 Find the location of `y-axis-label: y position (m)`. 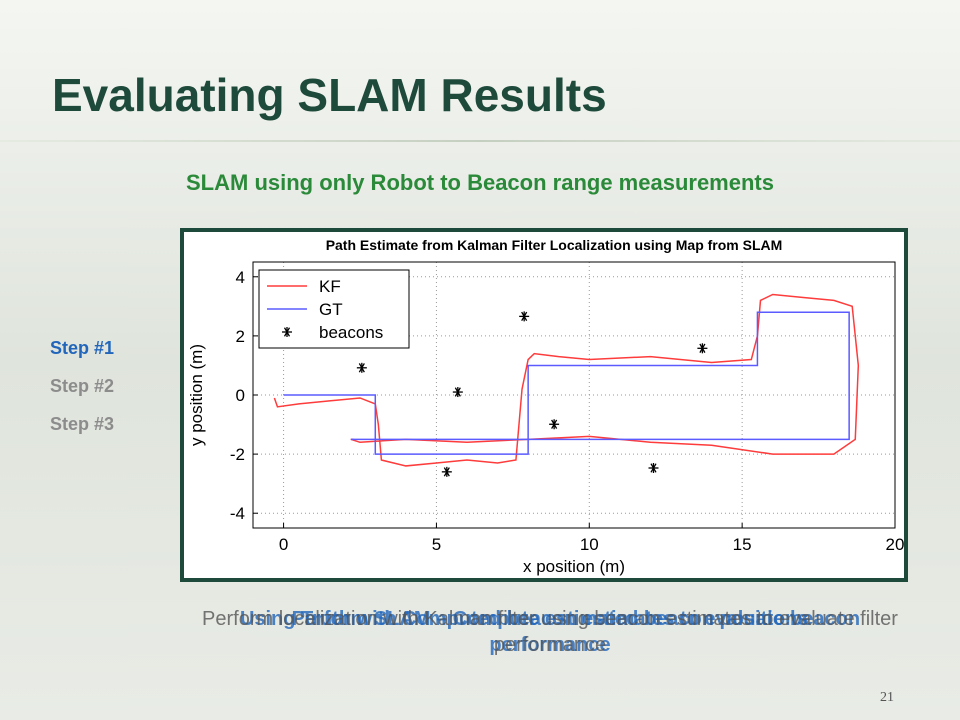

y-axis-label: y position (m) is located at coordinates (196, 395).